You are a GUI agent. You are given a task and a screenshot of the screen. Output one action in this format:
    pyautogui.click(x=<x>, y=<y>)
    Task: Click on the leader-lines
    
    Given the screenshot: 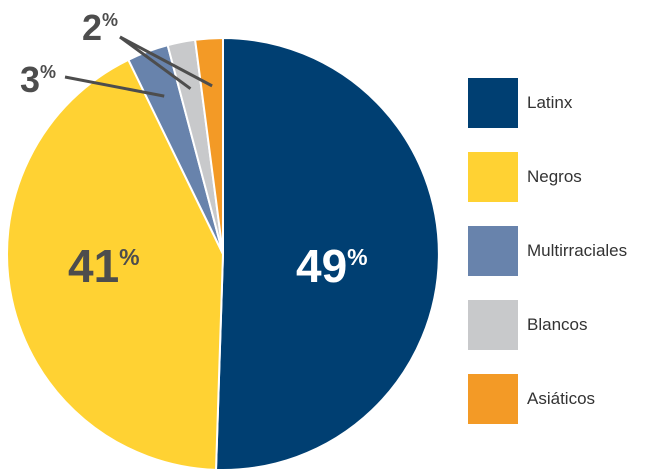 What is the action you would take?
    pyautogui.click(x=138, y=66)
    